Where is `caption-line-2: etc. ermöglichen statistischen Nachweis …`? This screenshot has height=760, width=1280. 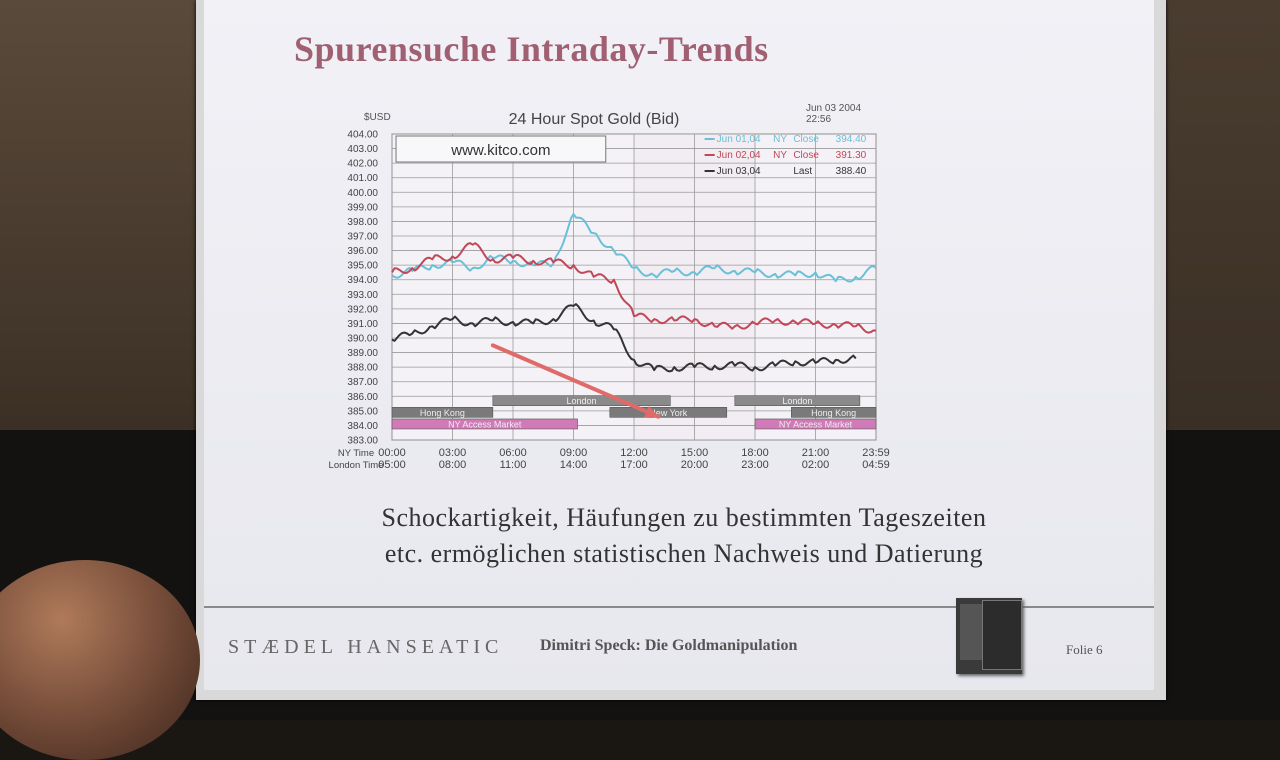
caption-line-2: etc. ermöglichen statistischen Nachweis … is located at coordinates (684, 553).